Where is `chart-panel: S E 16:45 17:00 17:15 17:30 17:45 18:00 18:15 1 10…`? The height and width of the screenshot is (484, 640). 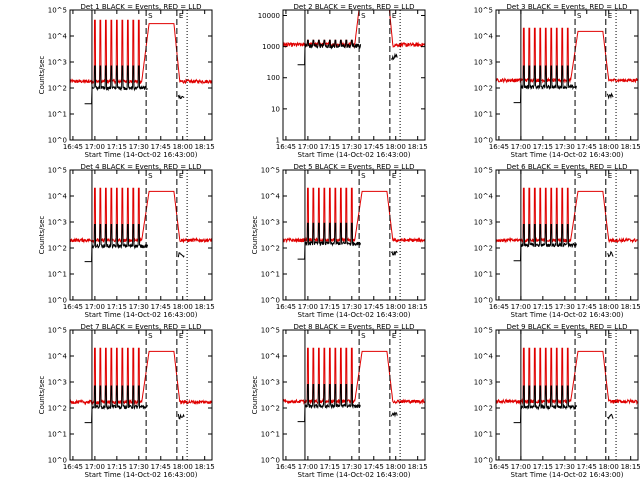
chart-panel: S E 16:45 17:00 17:15 17:30 17:45 18:00 18:15 1 10… is located at coordinates (343, 81).